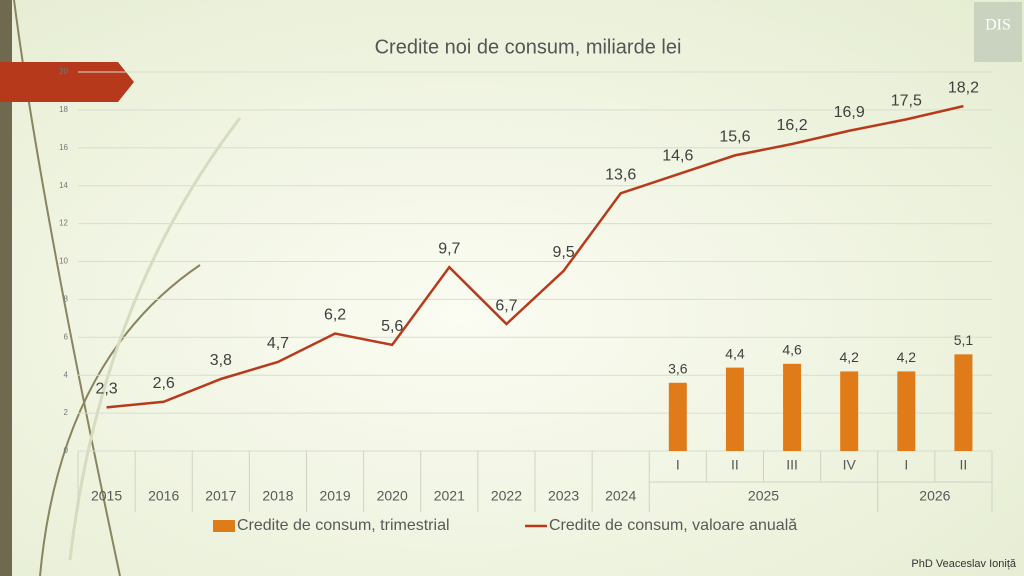 This screenshot has height=576, width=1024. Describe the element at coordinates (906, 101) in the screenshot. I see `data-label: 17,5` at that location.